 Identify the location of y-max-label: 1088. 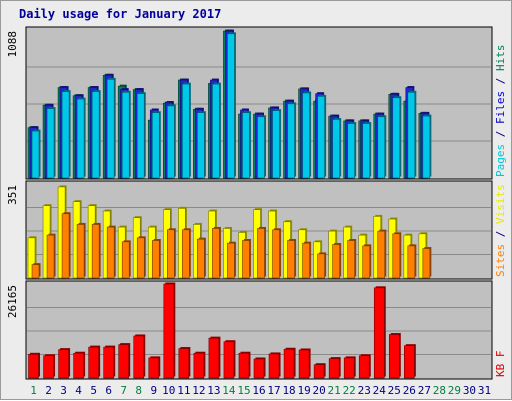
(12, 44).